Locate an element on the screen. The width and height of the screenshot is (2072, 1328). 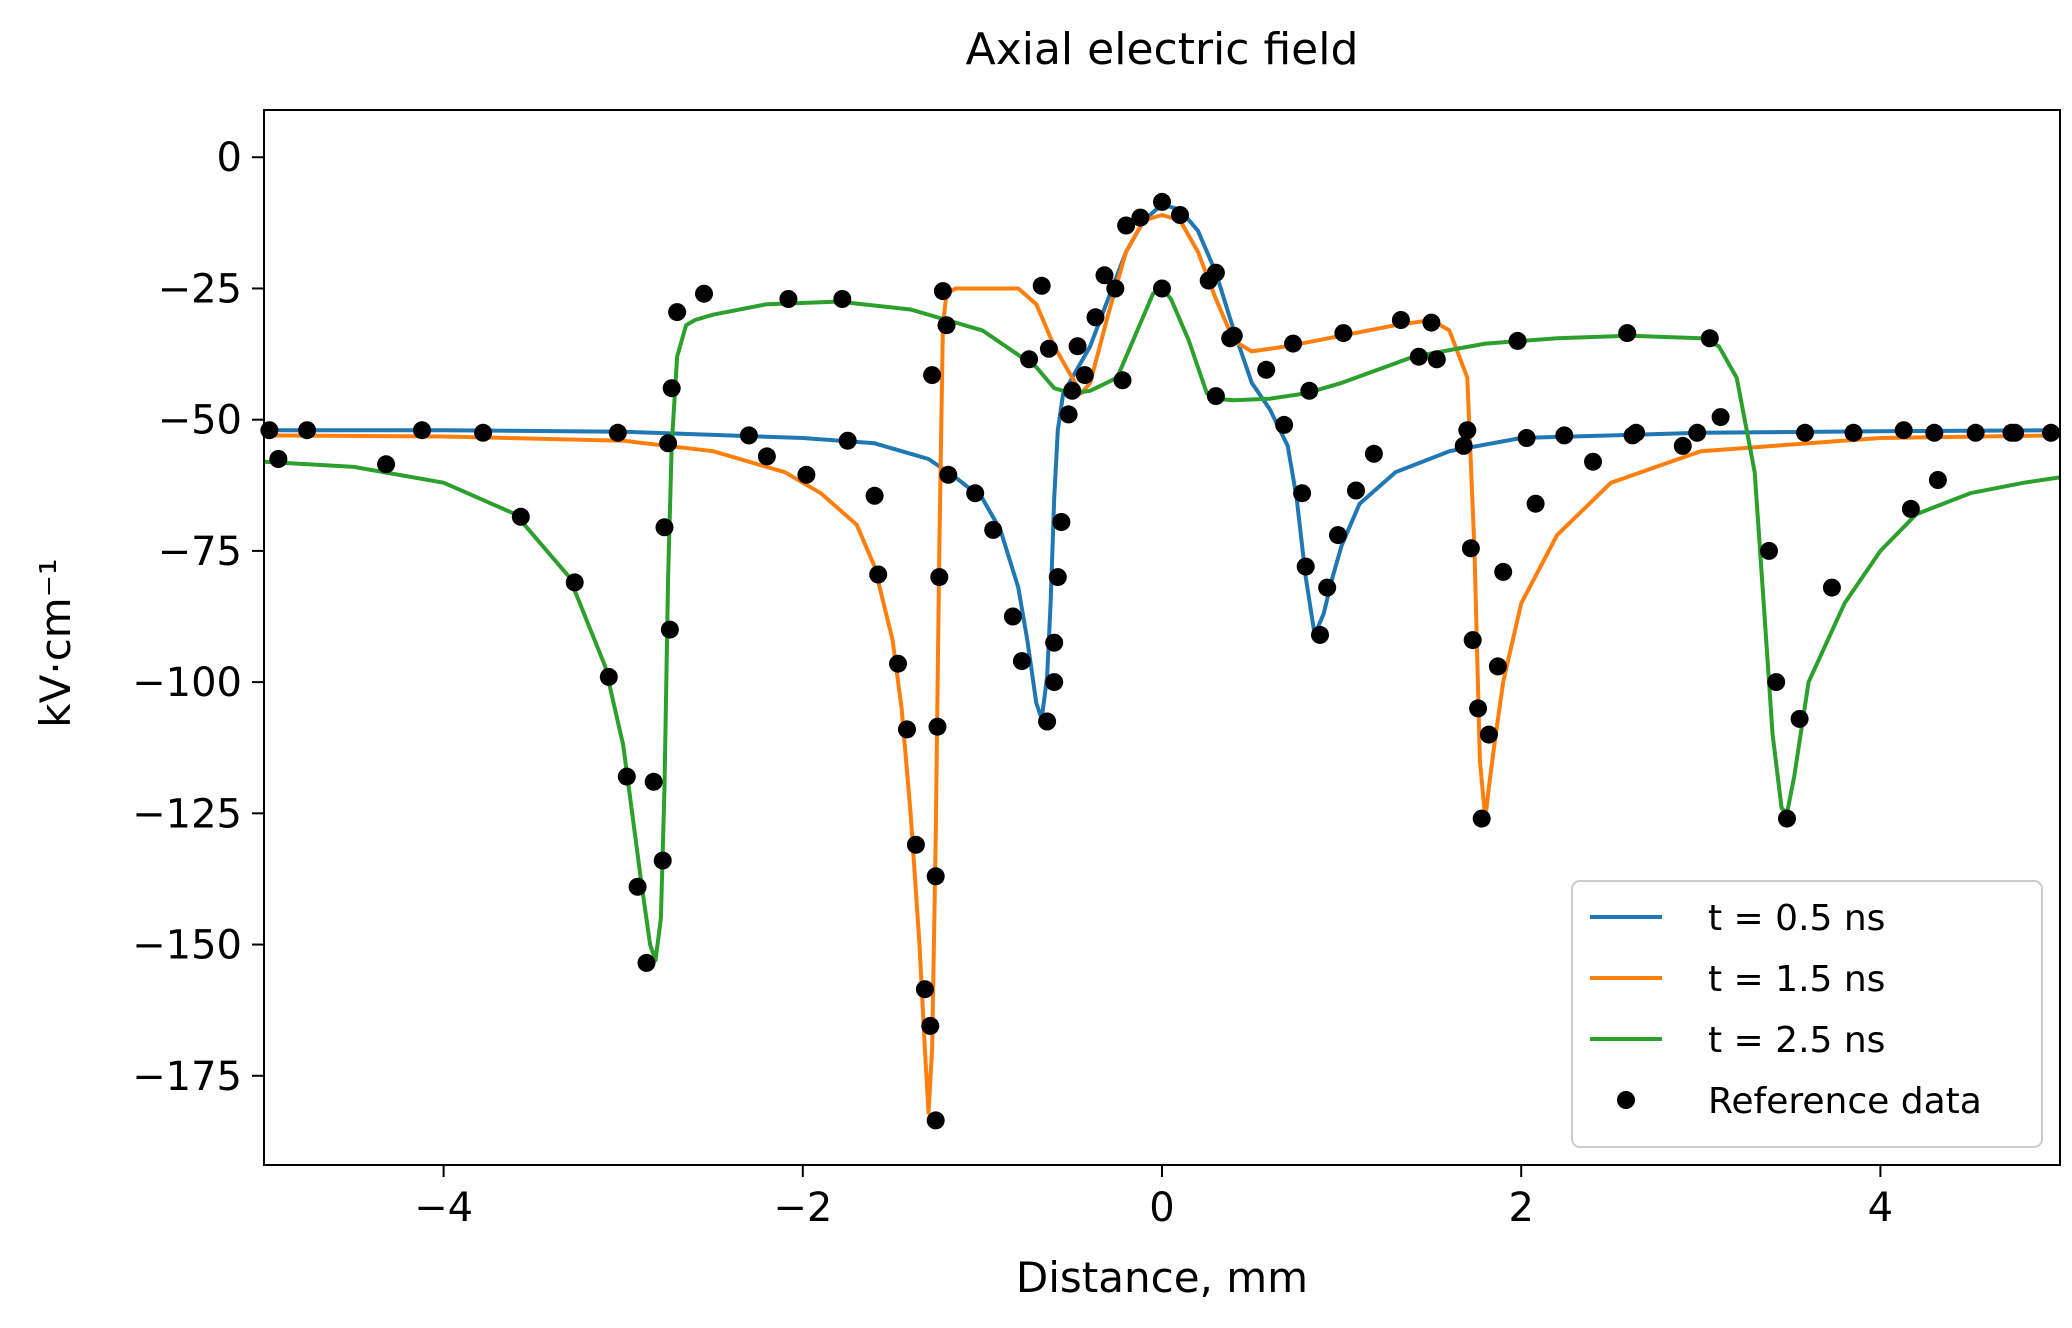
y-tick-label: 0 is located at coordinates (229, 158).